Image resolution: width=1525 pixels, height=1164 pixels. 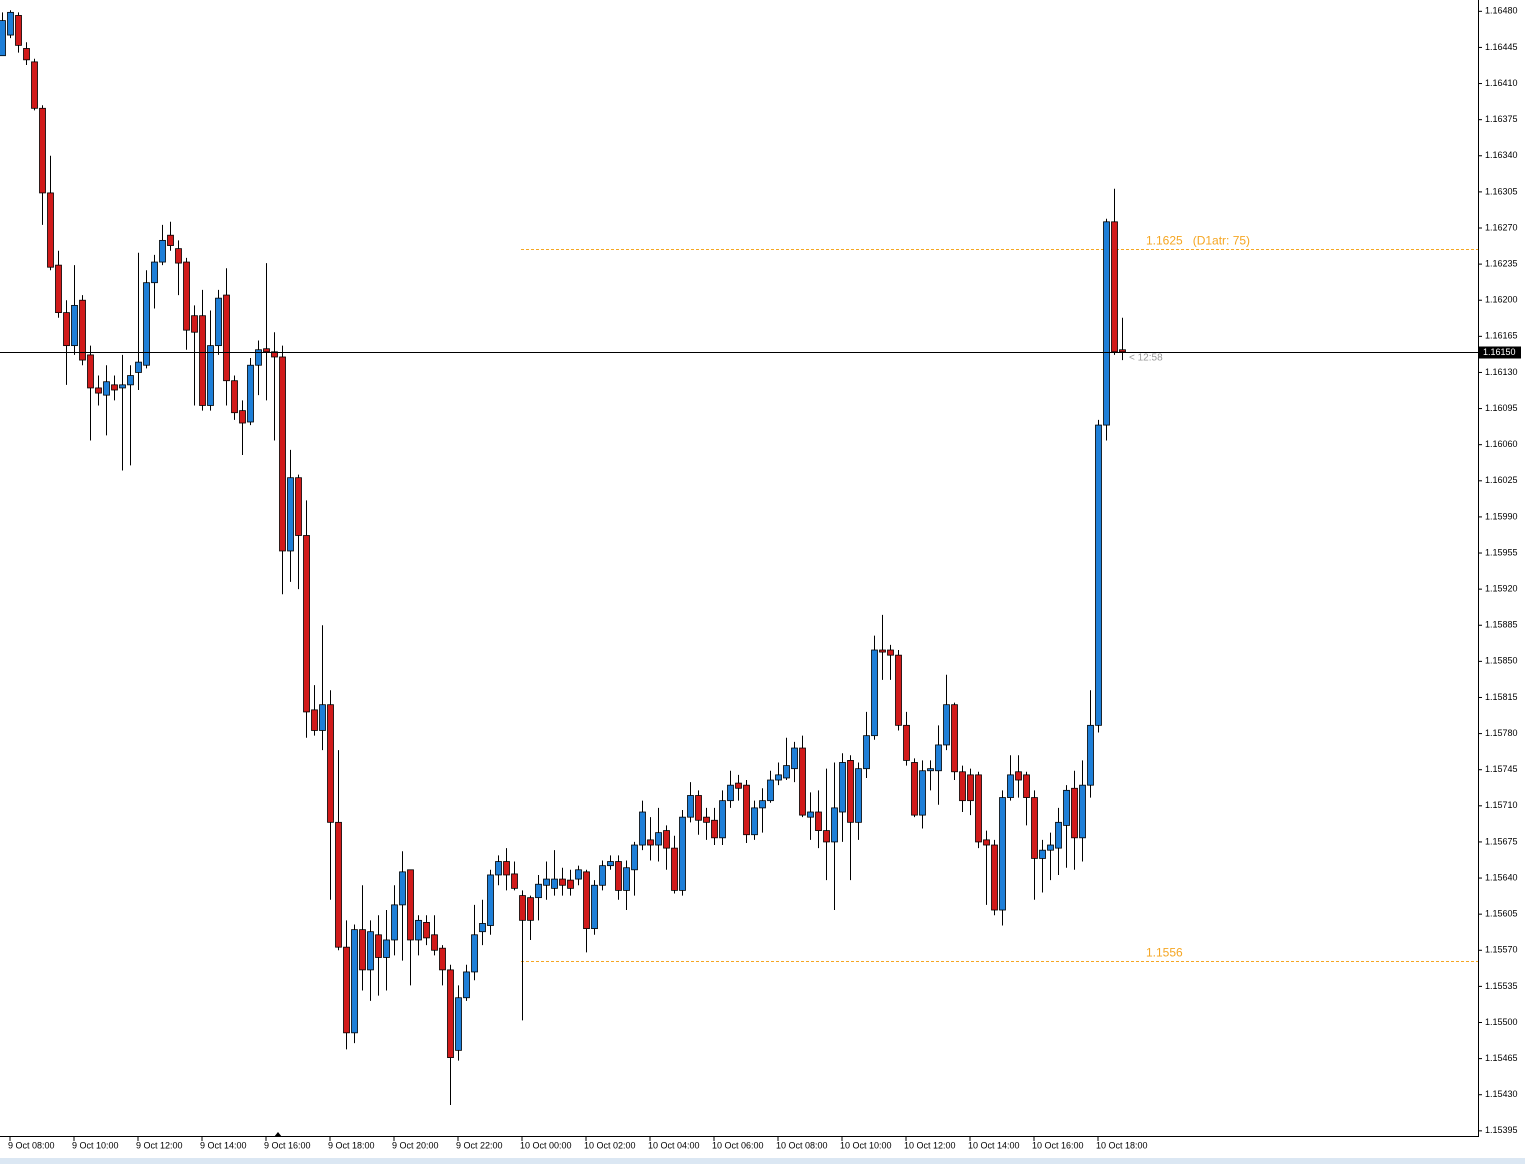 What do you see at coordinates (1501, 877) in the screenshot?
I see `y-tick-label: 1.15640` at bounding box center [1501, 877].